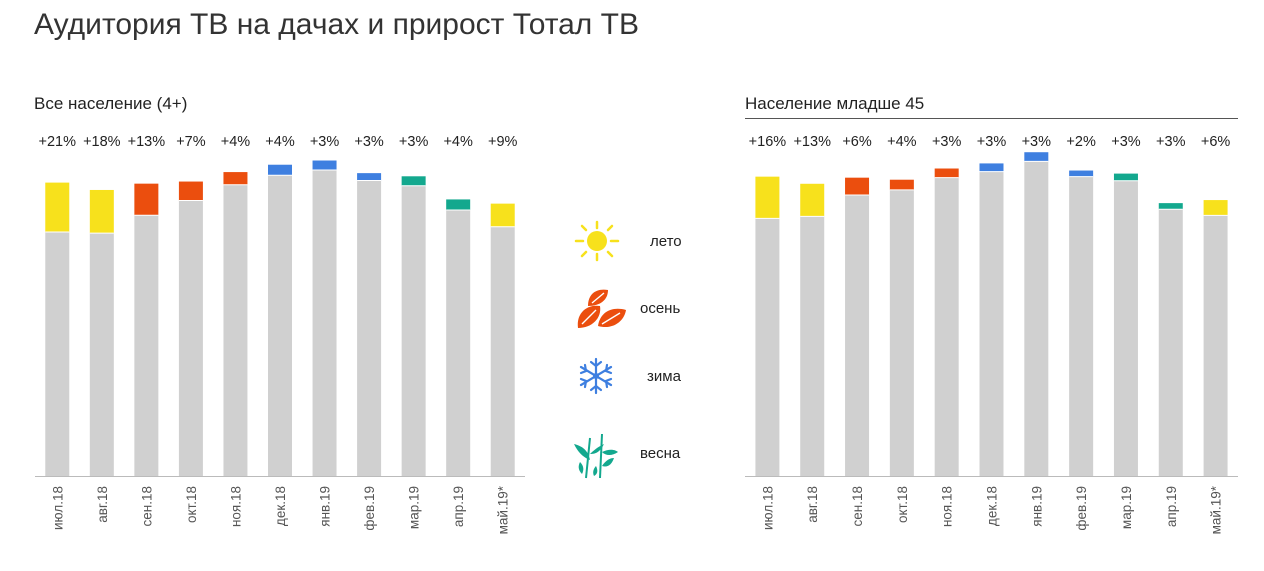 This screenshot has width=1264, height=571. I want to click on legend-item-osen: осень, so click(630, 309).